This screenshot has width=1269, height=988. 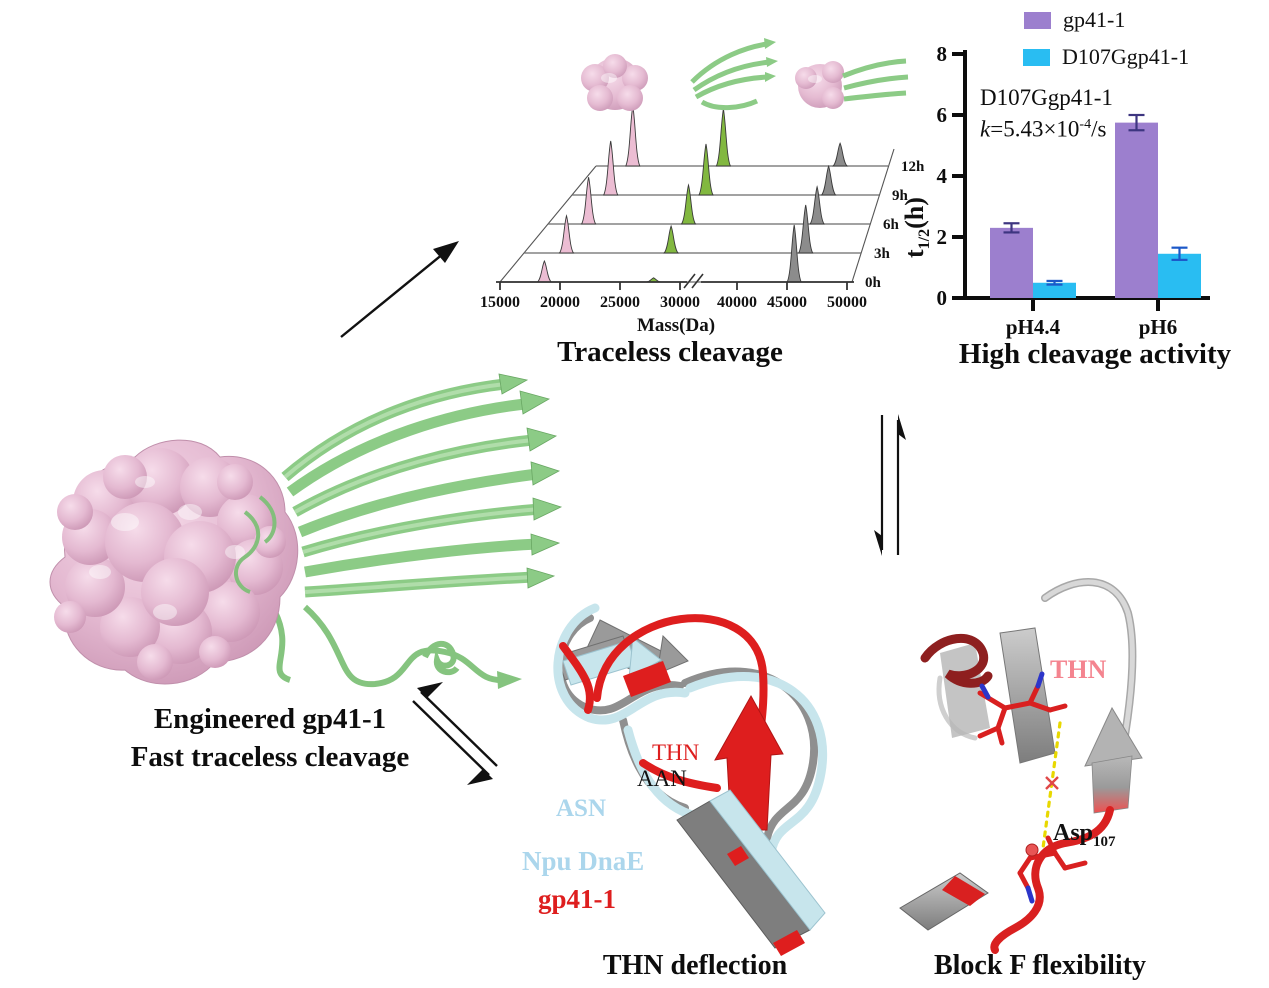 What do you see at coordinates (662, 778) in the screenshot?
I see `label-aan: AAN` at bounding box center [662, 778].